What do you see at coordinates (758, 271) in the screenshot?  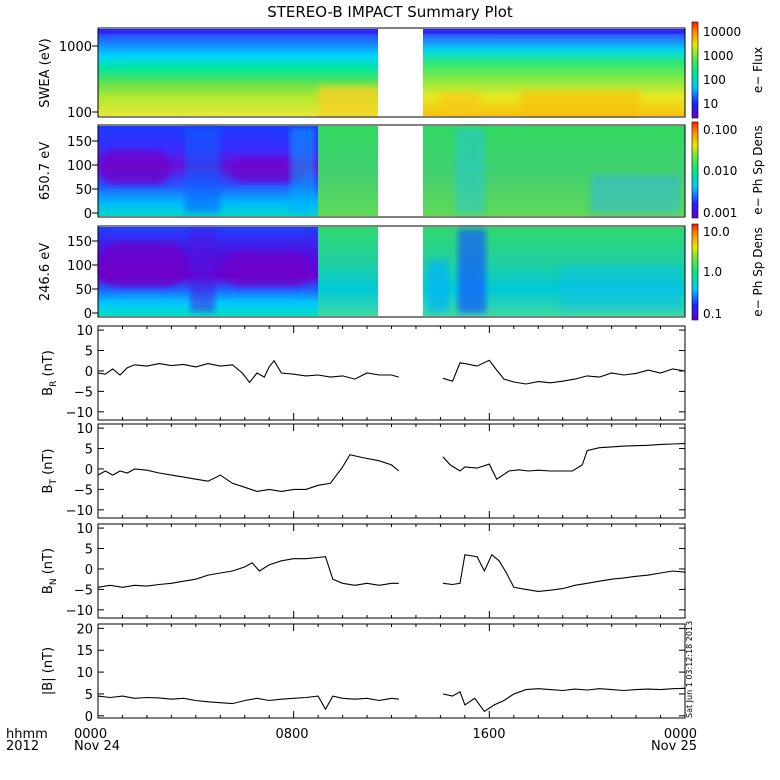 I see `pad-246-cbar-label: e− Ph Sp Dens` at bounding box center [758, 271].